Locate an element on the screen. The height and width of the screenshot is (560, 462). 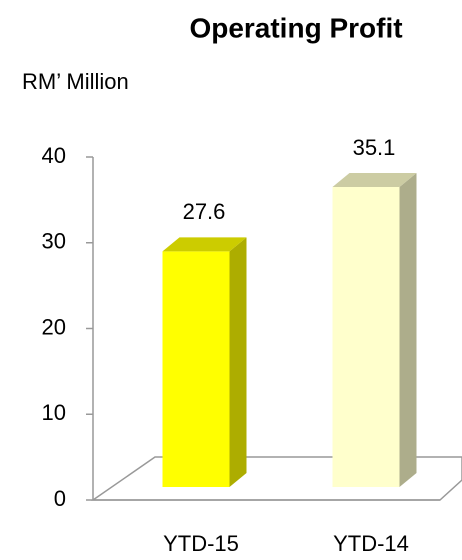
x-tick-label: YTD-14 is located at coordinates (371, 543).